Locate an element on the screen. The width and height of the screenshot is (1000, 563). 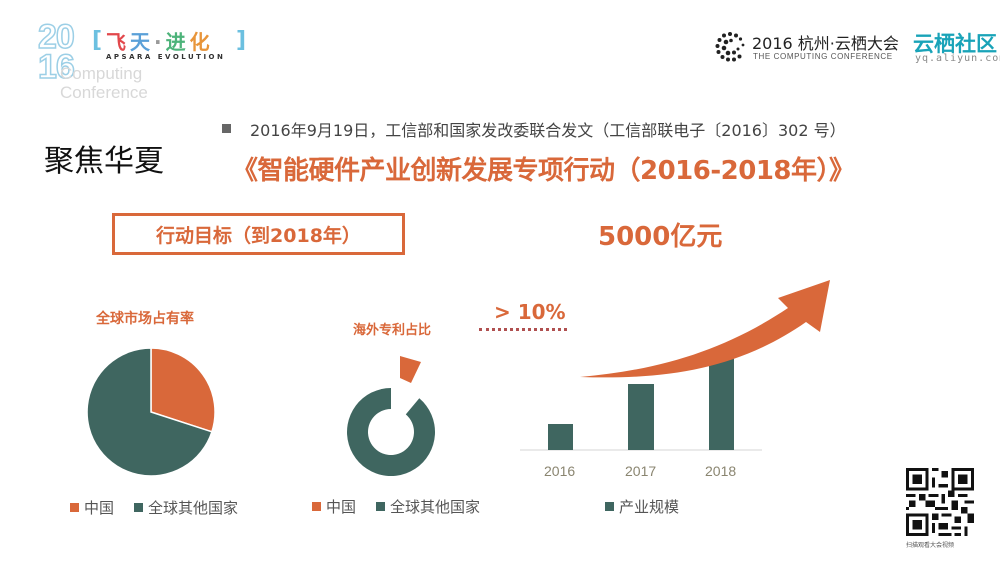
bar-chart-legend: 产业规模 is located at coordinates (652, 506).